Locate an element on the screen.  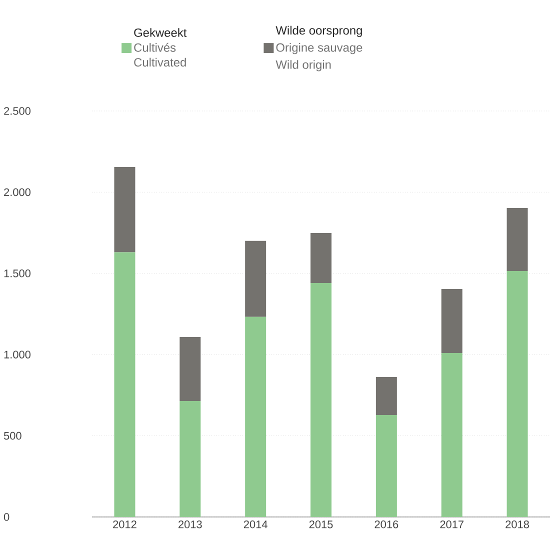
text: Cultivated is located at coordinates (160, 62).